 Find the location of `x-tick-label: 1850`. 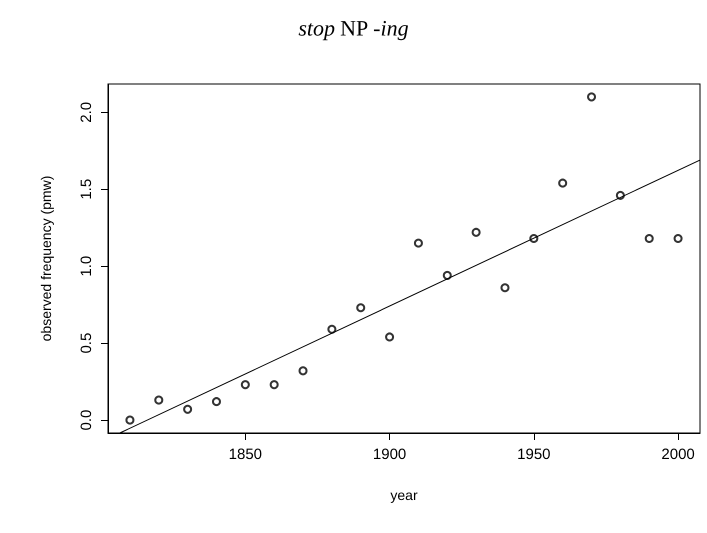

x-tick-label: 1850 is located at coordinates (245, 454).